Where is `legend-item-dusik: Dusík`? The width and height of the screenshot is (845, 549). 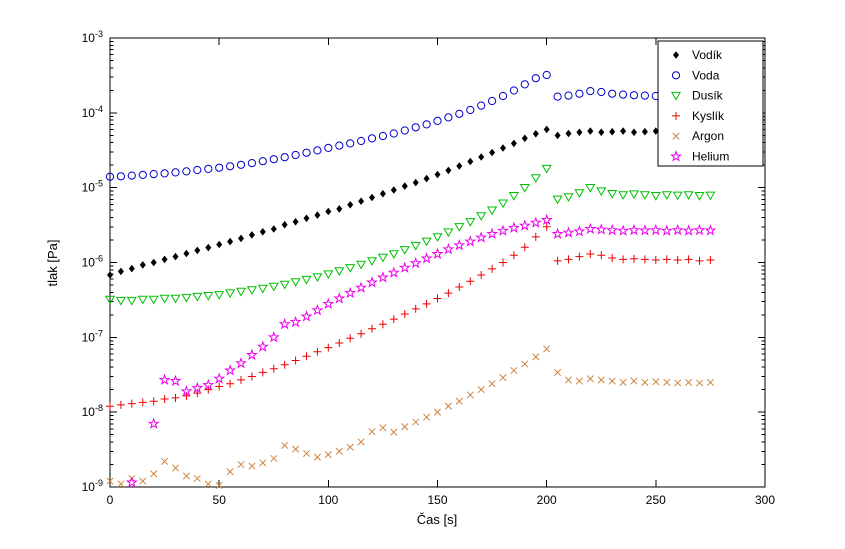
legend-item-dusik: Dusík is located at coordinates (697, 96).